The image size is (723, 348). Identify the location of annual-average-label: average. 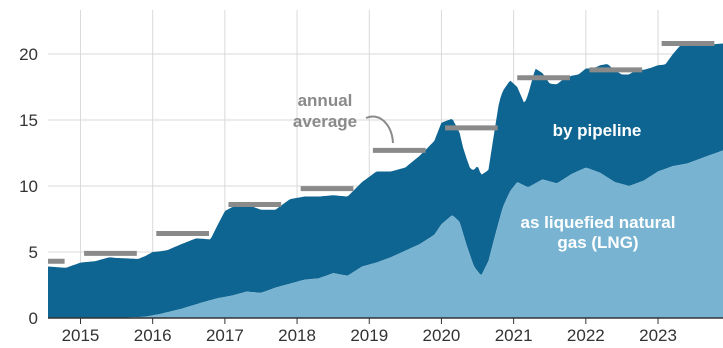
(325, 121).